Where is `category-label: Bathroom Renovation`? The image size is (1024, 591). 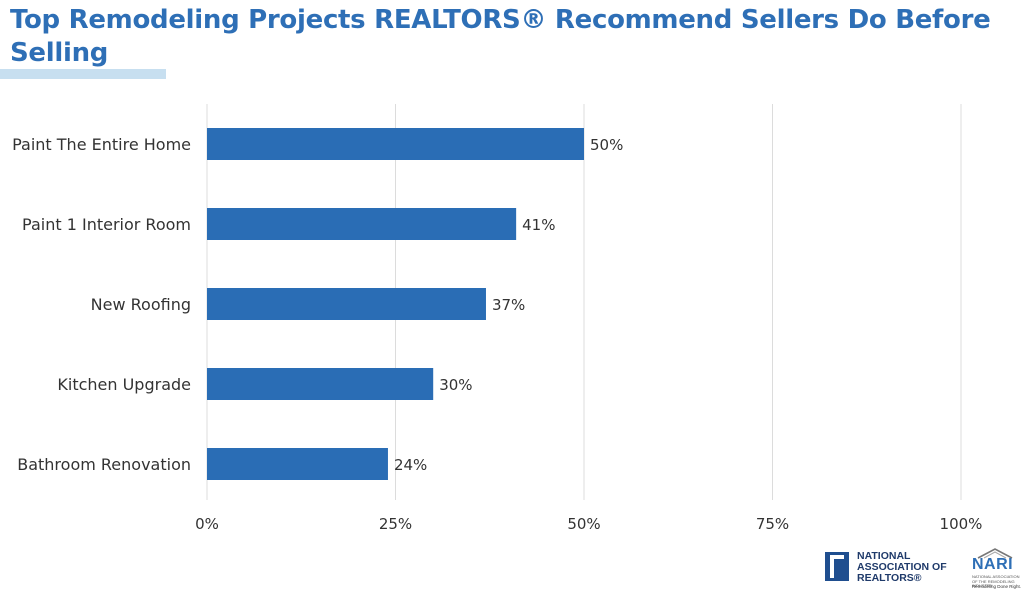 category-label: Bathroom Renovation is located at coordinates (104, 464).